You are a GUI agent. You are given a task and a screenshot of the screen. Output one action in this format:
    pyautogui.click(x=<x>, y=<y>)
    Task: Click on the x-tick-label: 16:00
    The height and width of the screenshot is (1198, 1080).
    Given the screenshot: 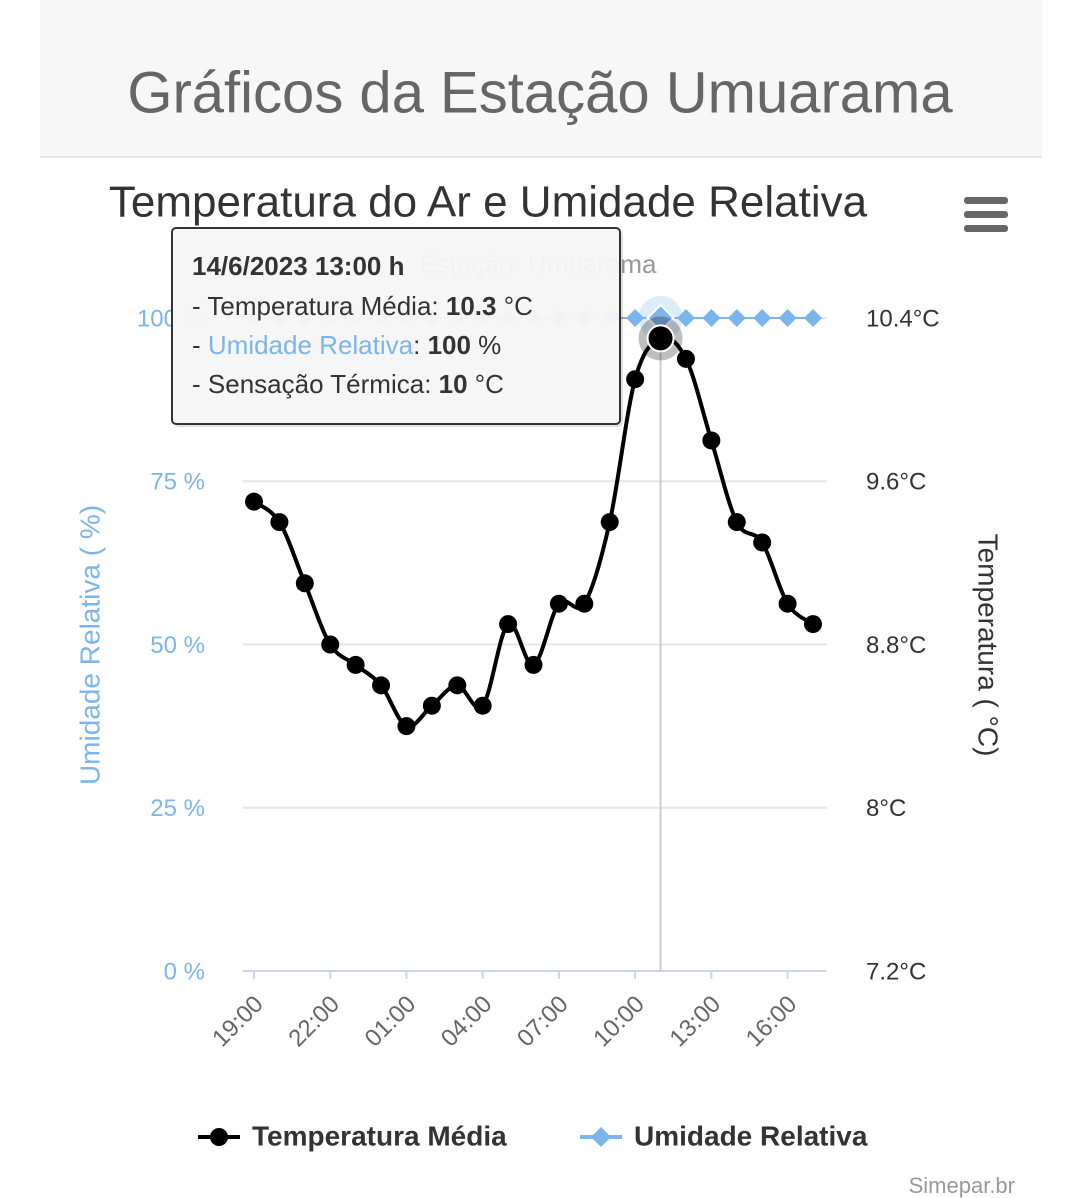 What is the action you would take?
    pyautogui.click(x=772, y=1022)
    